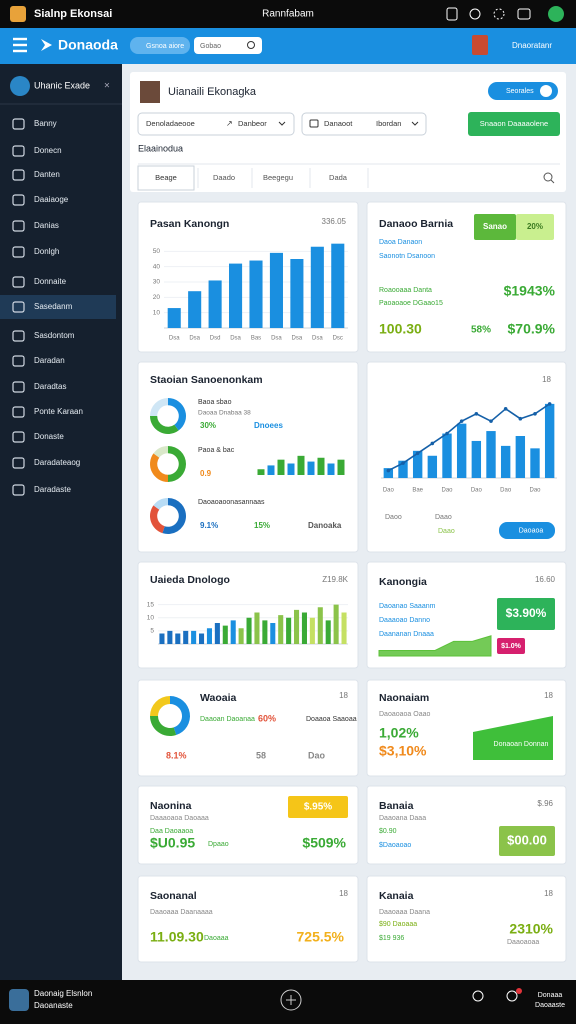 The image size is (576, 1024). What do you see at coordinates (218, 844) in the screenshot?
I see `card-note: Dpaao` at bounding box center [218, 844].